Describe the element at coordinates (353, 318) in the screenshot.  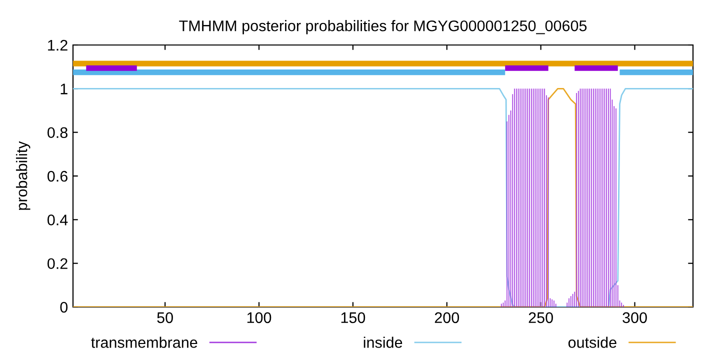
I see `x-tick-label: 150` at that location.